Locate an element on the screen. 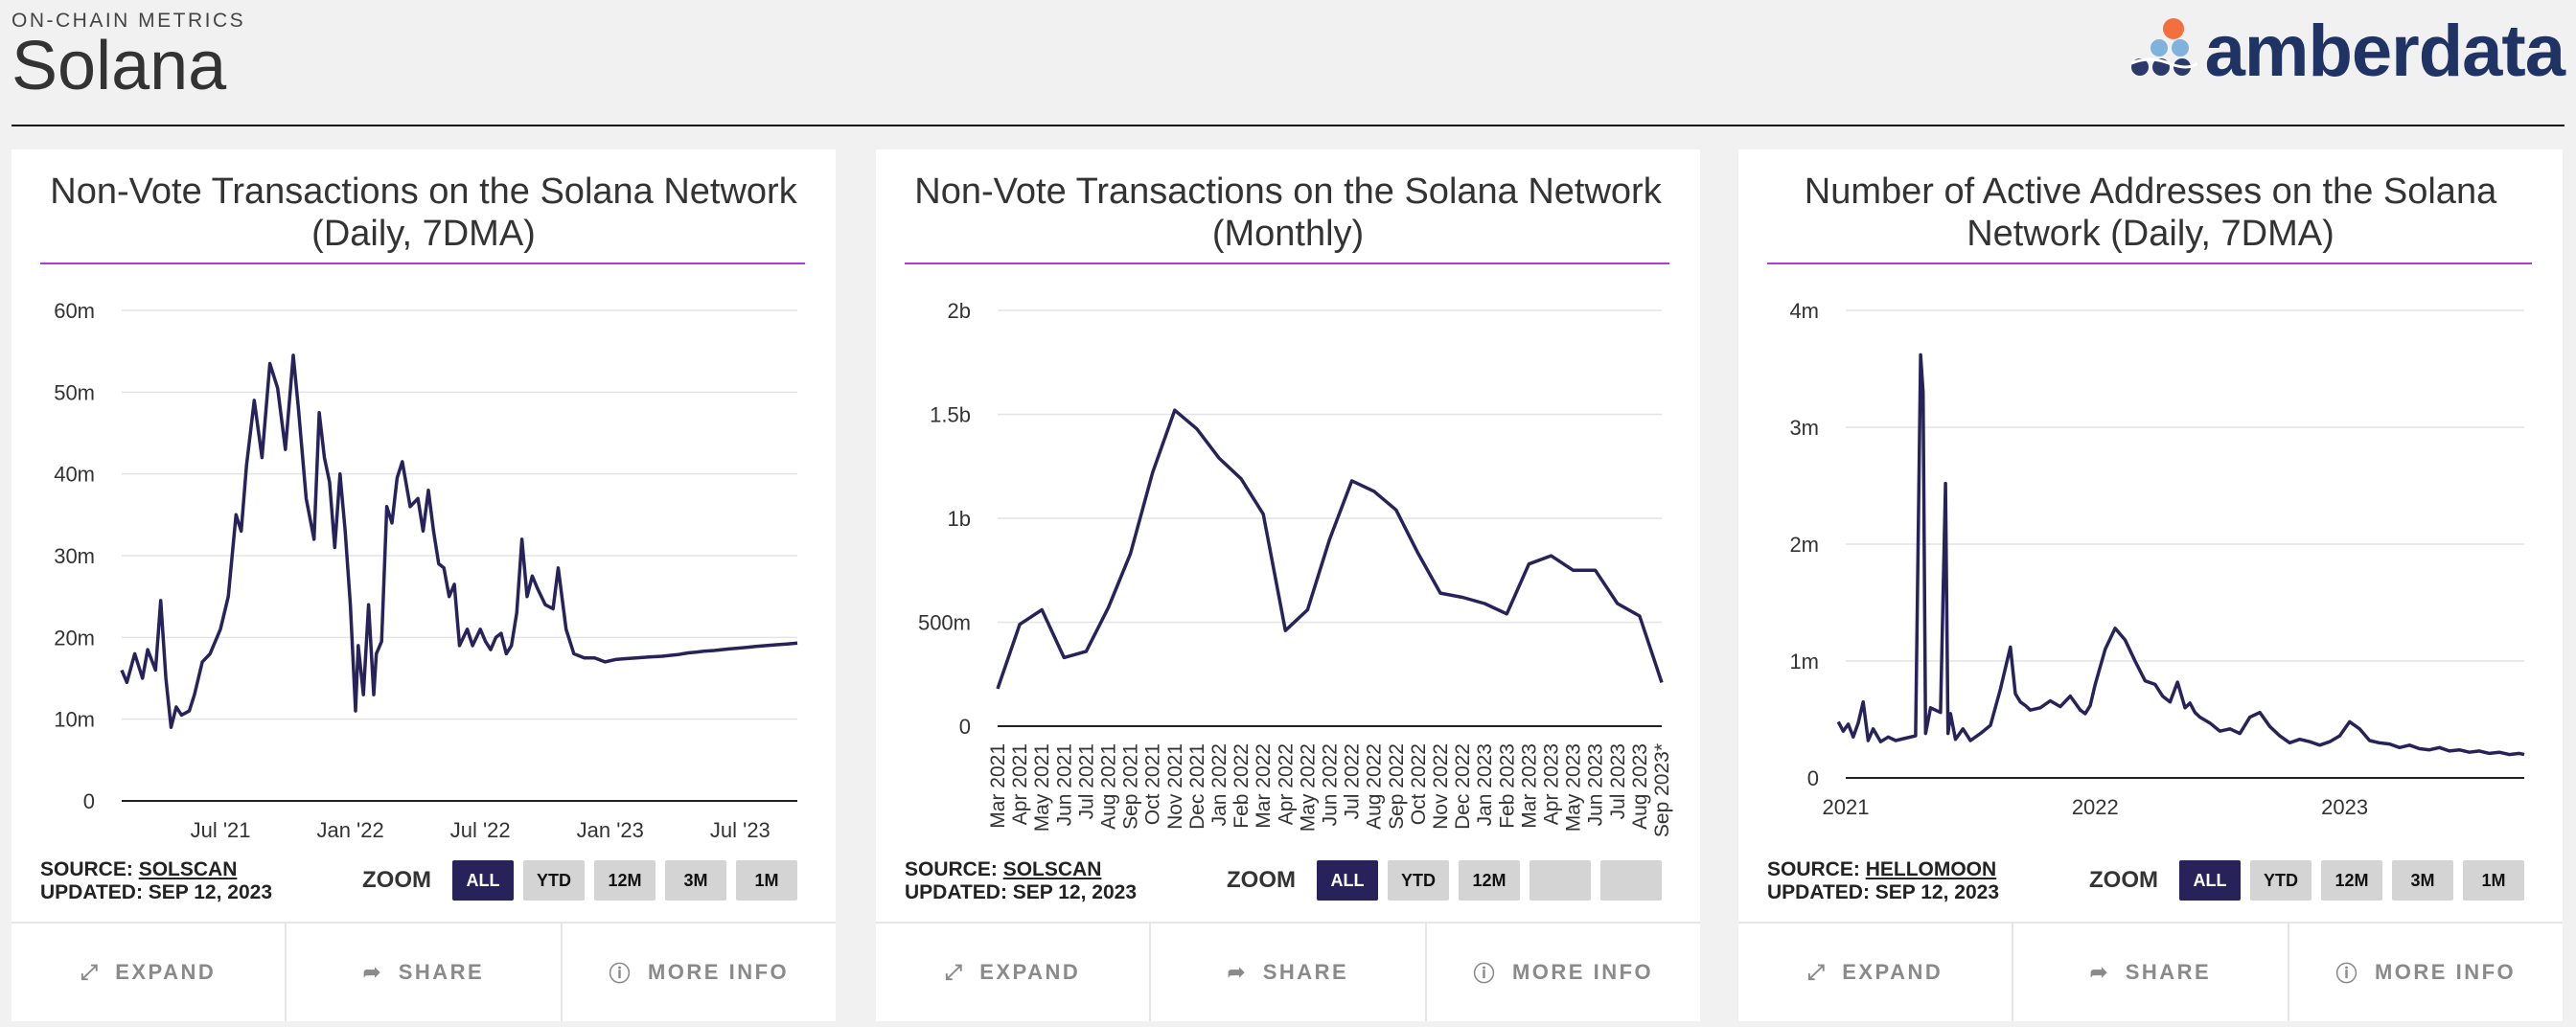 The image size is (2576, 1027). x-tick-label: Aug 2022 is located at coordinates (1375, 786).